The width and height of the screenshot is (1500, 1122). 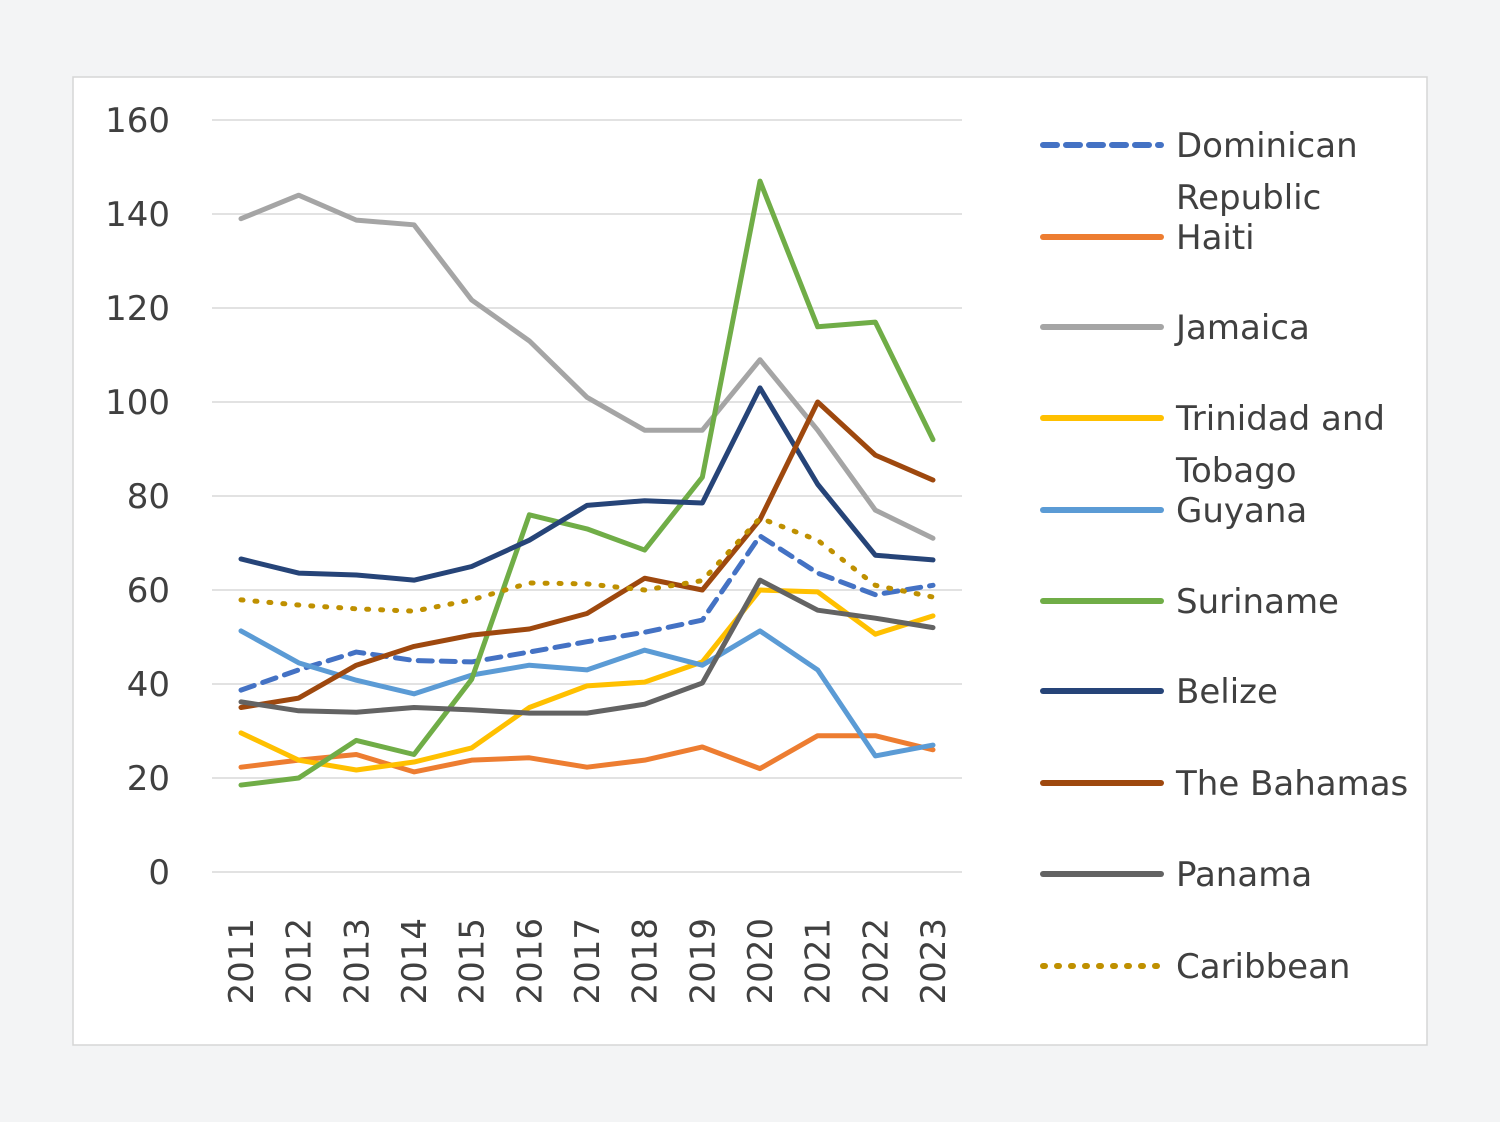 What do you see at coordinates (761, 961) in the screenshot?
I see `x-tick-label: 2020` at bounding box center [761, 961].